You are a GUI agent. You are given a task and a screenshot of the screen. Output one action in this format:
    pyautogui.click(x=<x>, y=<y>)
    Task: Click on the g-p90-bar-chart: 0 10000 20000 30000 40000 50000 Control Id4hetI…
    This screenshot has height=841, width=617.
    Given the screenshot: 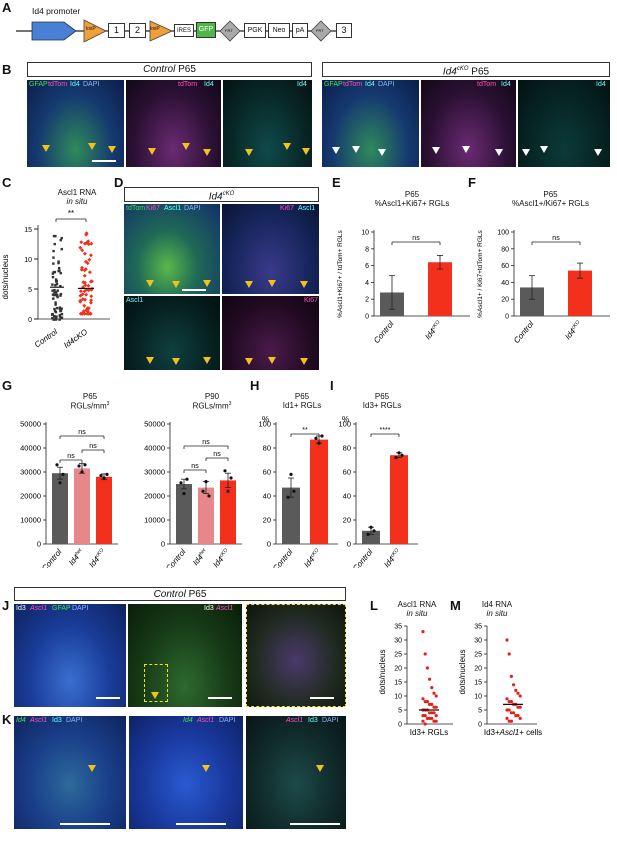 What is the action you would take?
    pyautogui.click(x=193, y=494)
    